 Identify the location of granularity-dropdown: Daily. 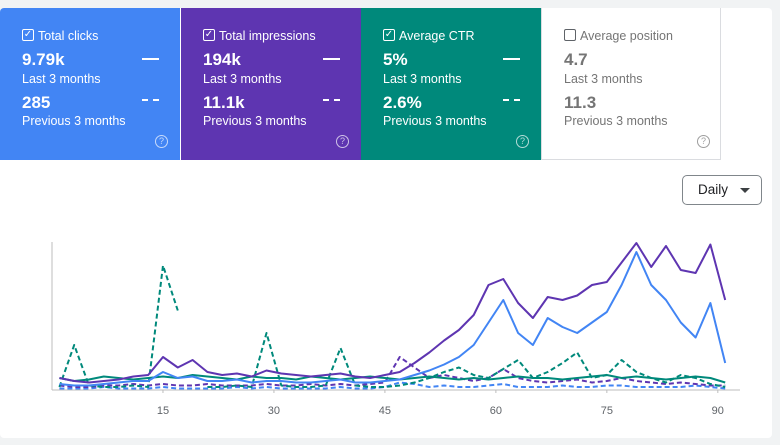
(722, 190).